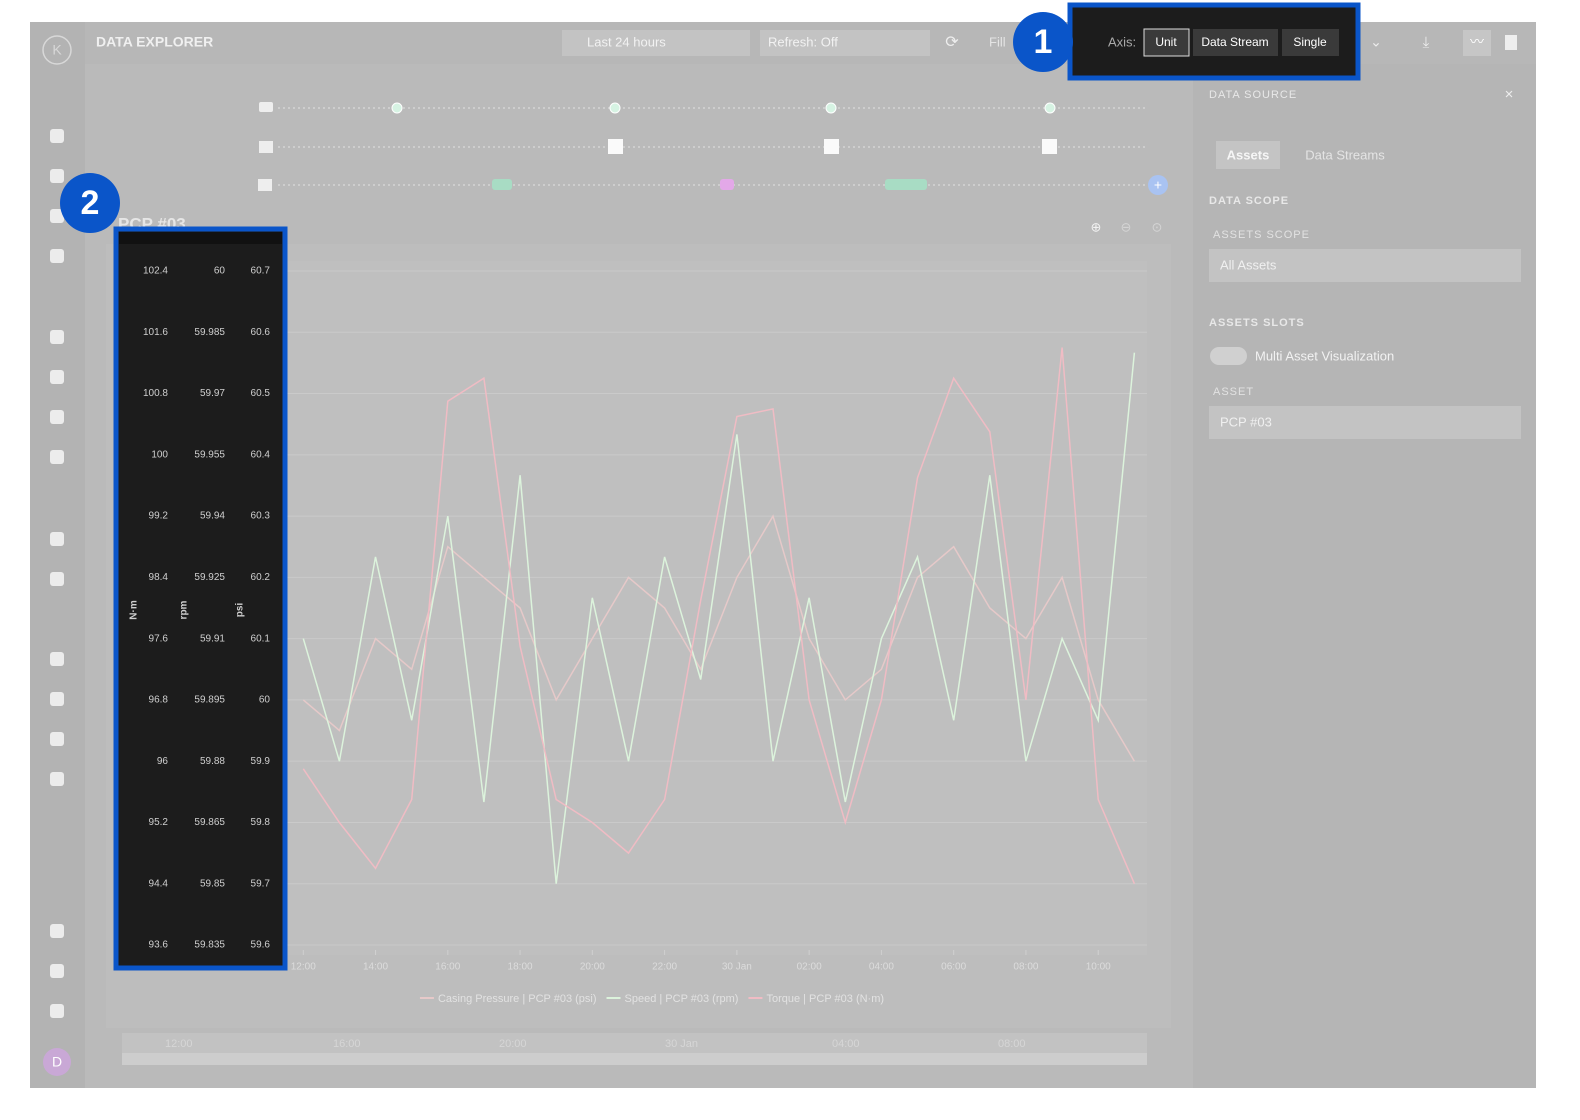 This screenshot has height=1120, width=1580. I want to click on navigator-label: 30 Jan, so click(681, 1044).